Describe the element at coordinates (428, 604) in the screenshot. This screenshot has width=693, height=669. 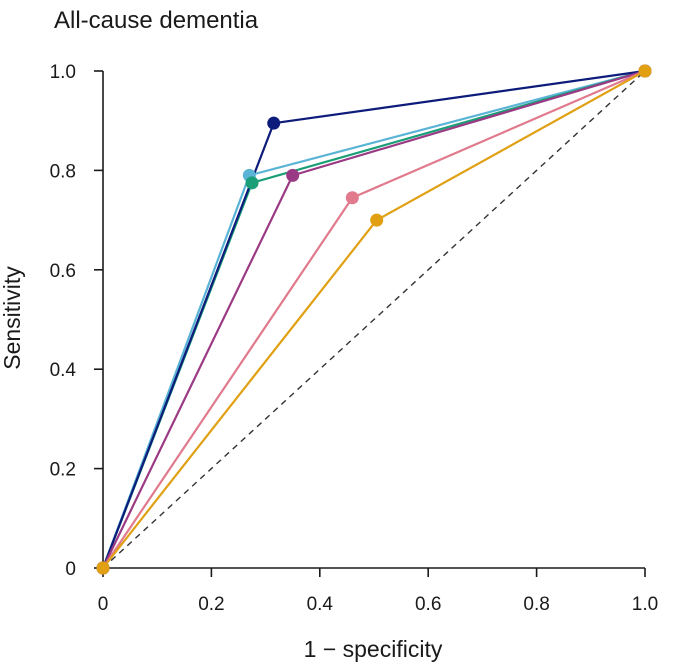
I see `x-tick-label: 0.6` at that location.